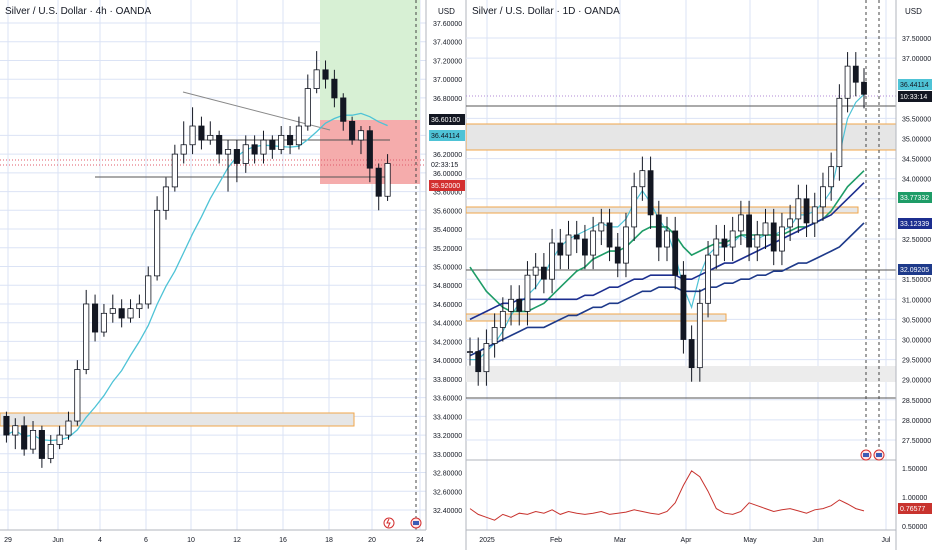  I want to click on left-chart-title: Silver / U.S. Dollar · 4h · OANDA, so click(78, 11).